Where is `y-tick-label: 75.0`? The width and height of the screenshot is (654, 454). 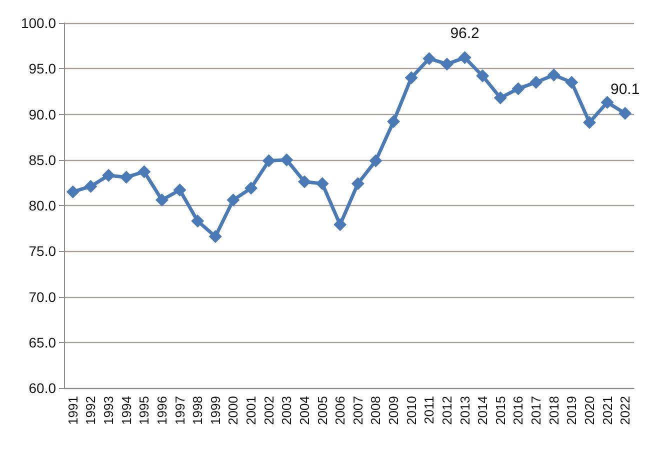 y-tick-label: 75.0 is located at coordinates (42, 251).